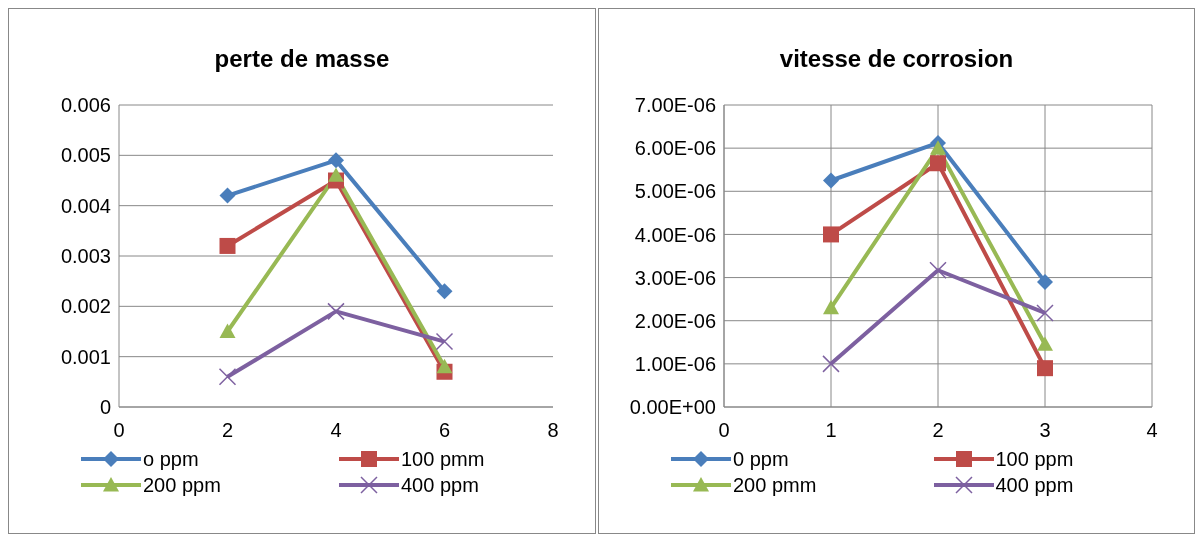 Image resolution: width=1203 pixels, height=534 pixels. What do you see at coordinates (1045, 430) in the screenshot?
I see `x-tick-label: 3` at bounding box center [1045, 430].